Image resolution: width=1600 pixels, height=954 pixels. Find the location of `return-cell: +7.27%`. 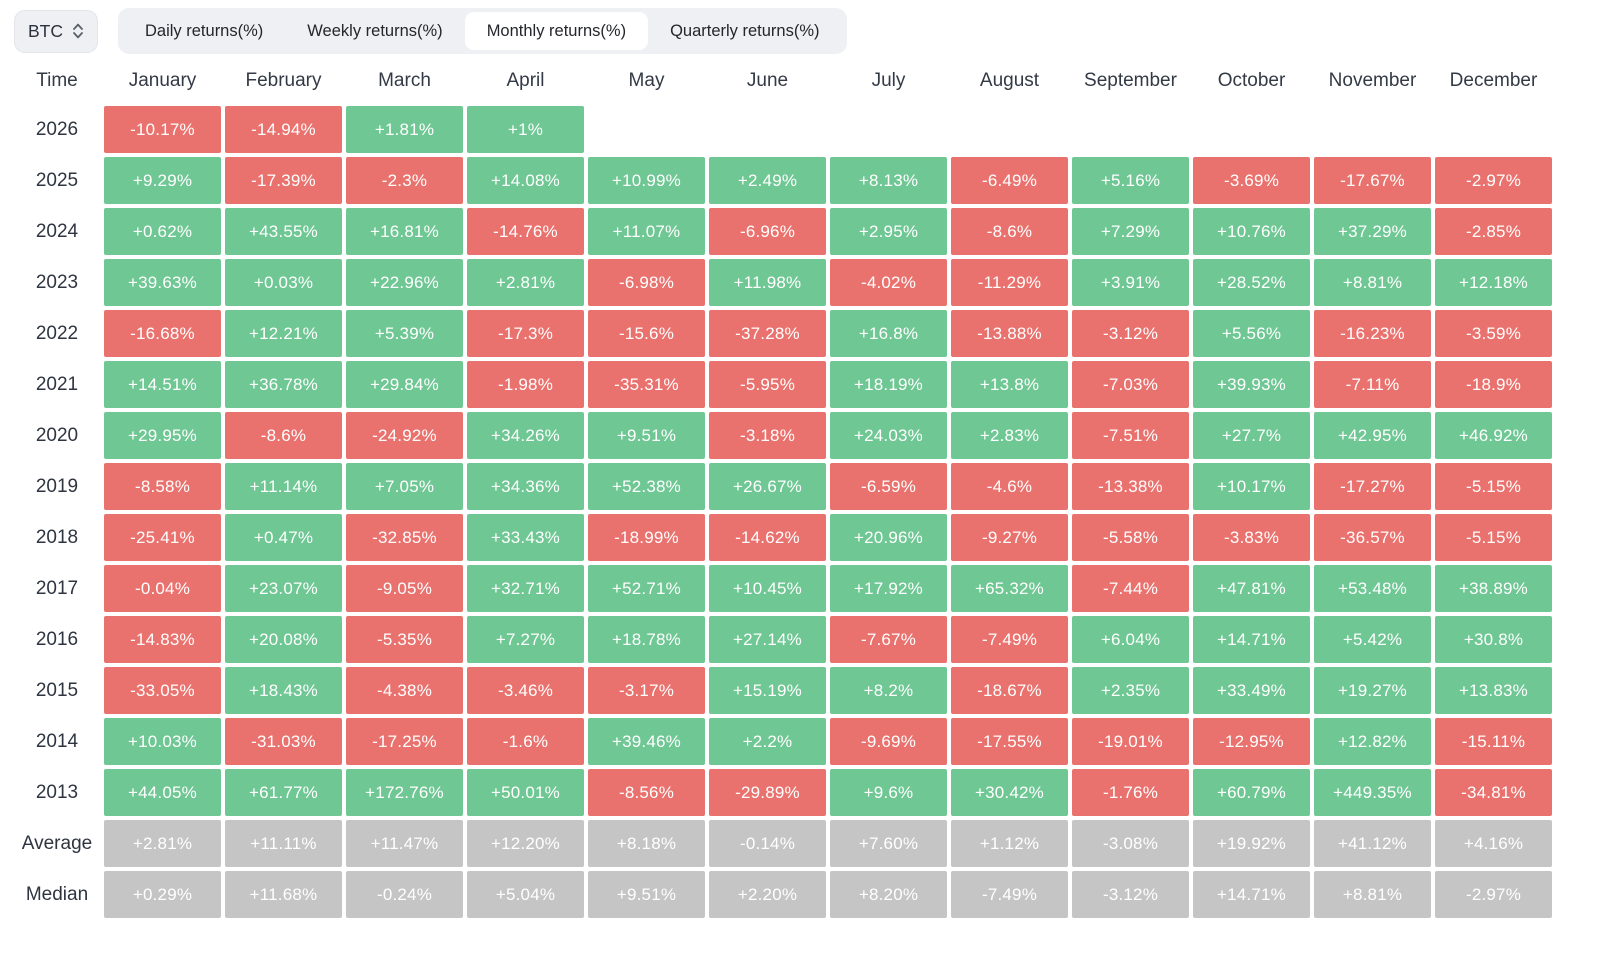

return-cell: +7.27% is located at coordinates (525, 639).